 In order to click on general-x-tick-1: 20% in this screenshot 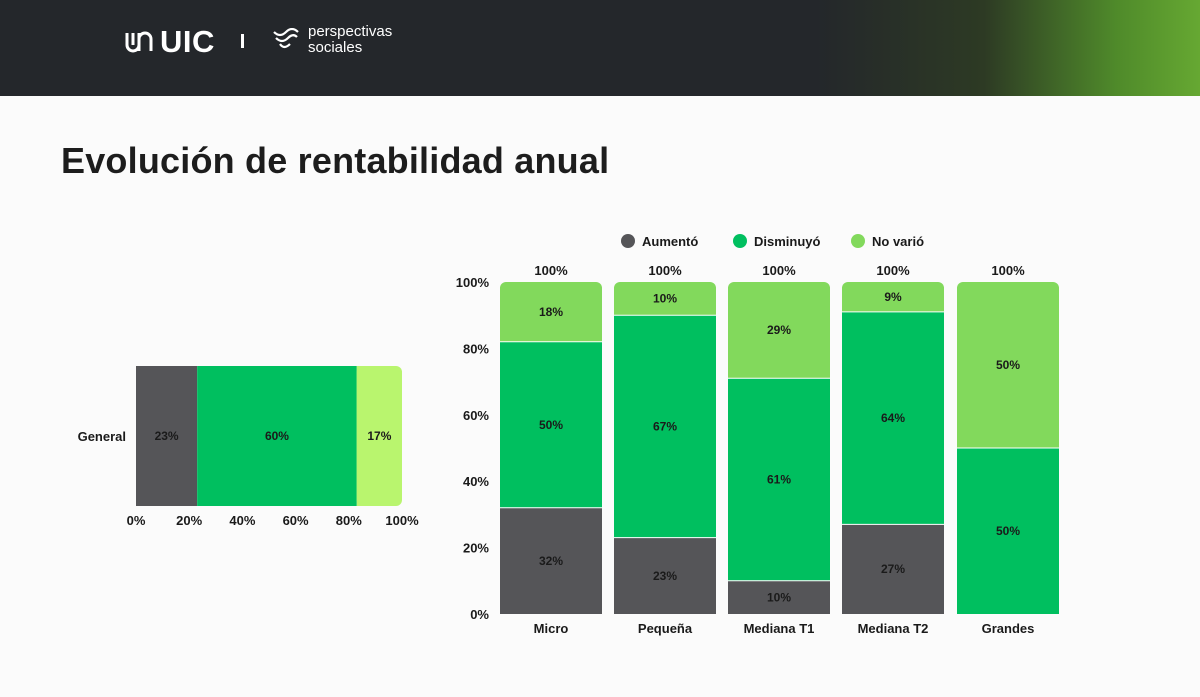, I will do `click(189, 520)`.